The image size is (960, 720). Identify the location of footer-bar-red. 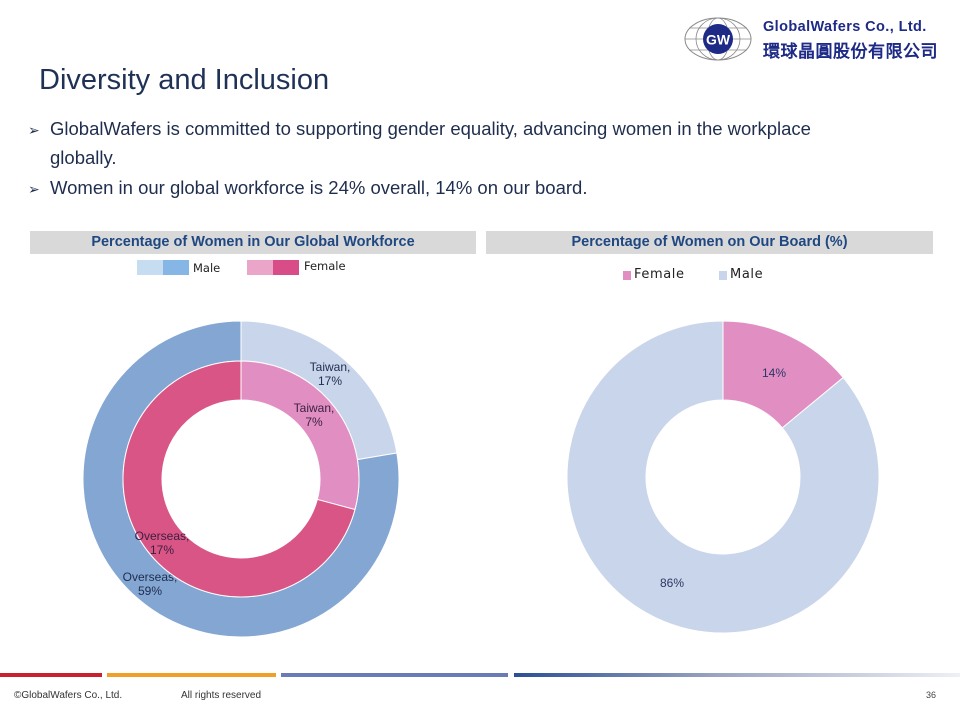
(51, 675).